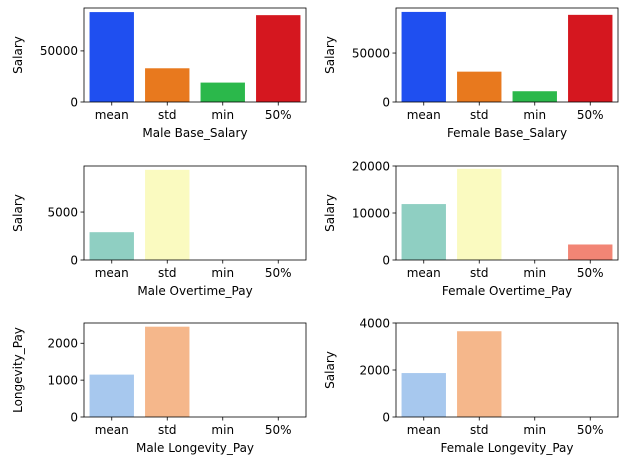 Image resolution: width=629 pixels, height=469 pixels. Describe the element at coordinates (371, 213) in the screenshot. I see `y-tick-label: 10000` at that location.